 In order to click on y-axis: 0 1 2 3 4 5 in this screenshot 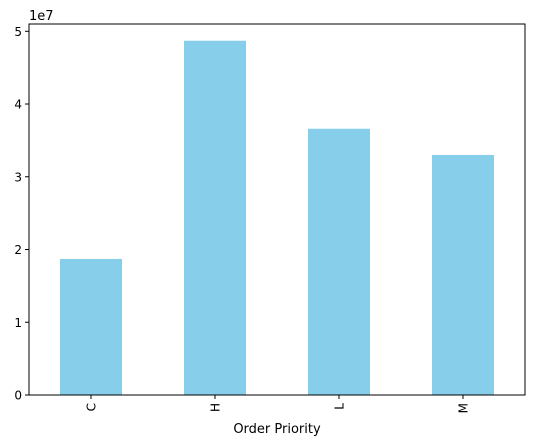, I will do `click(21, 214)`.